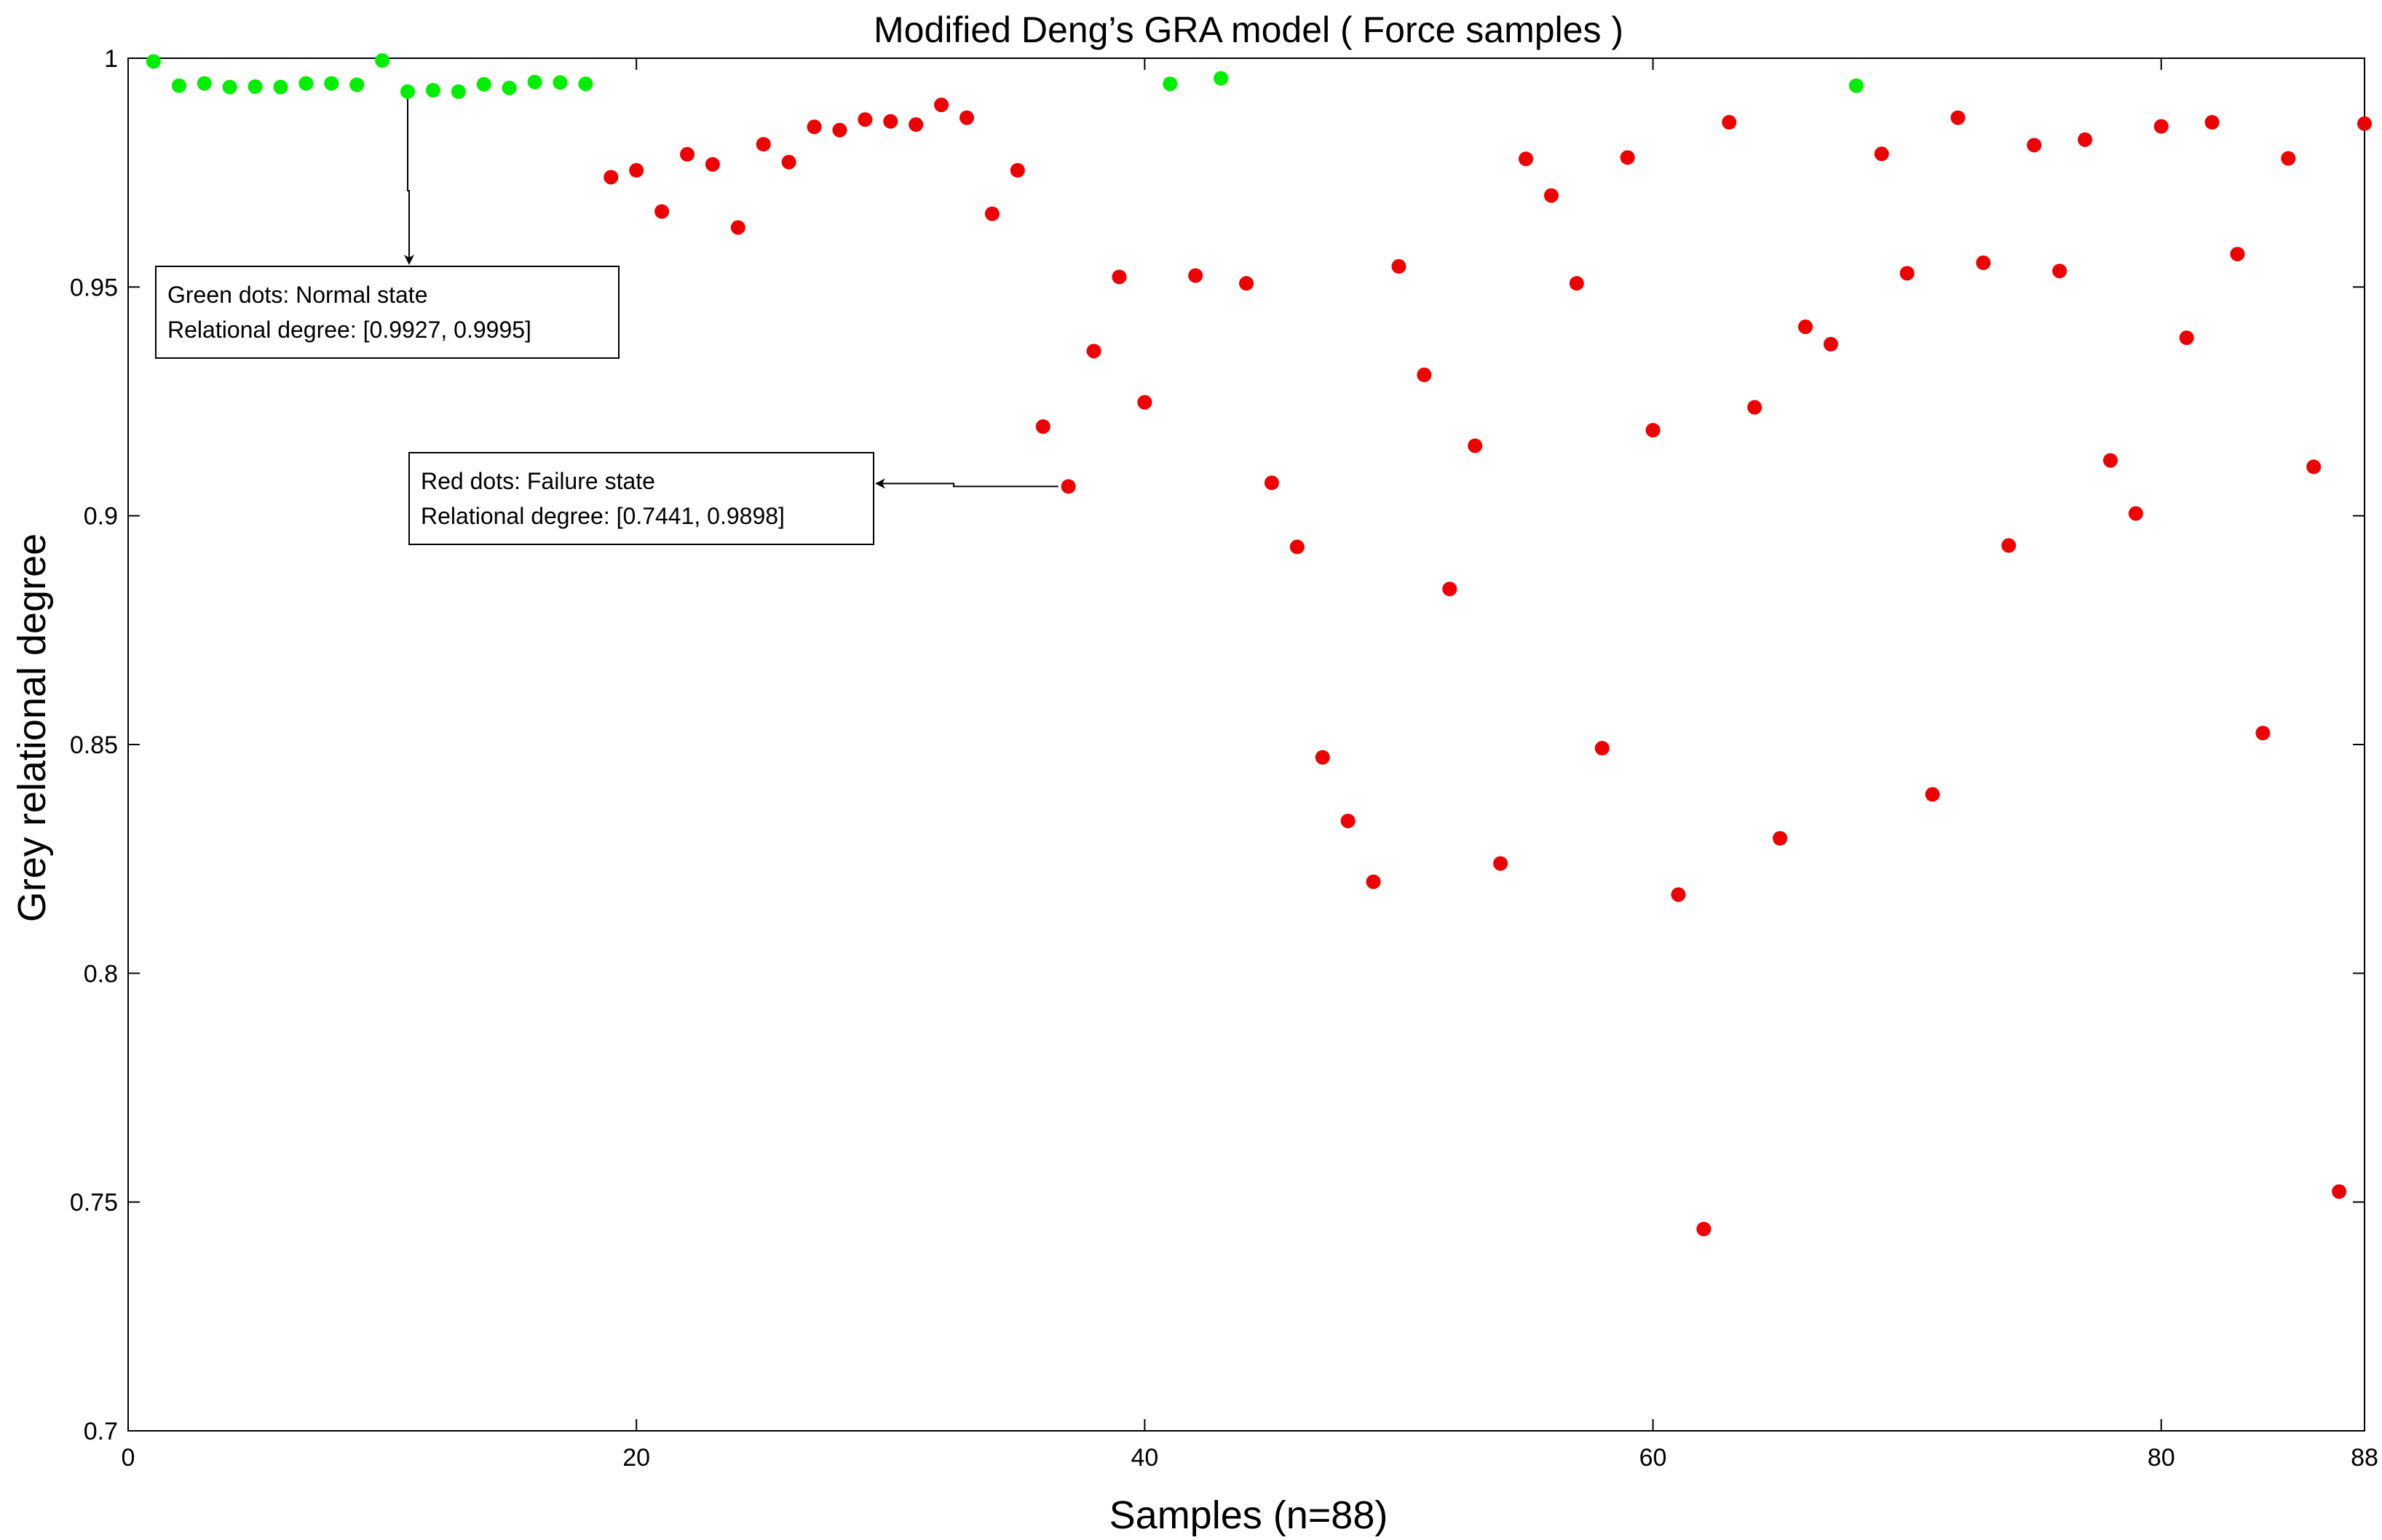 The image size is (2382, 1540). Describe the element at coordinates (349, 330) in the screenshot. I see `annotation-line-2: Relational degree: [0.9927, 0.9995]` at that location.